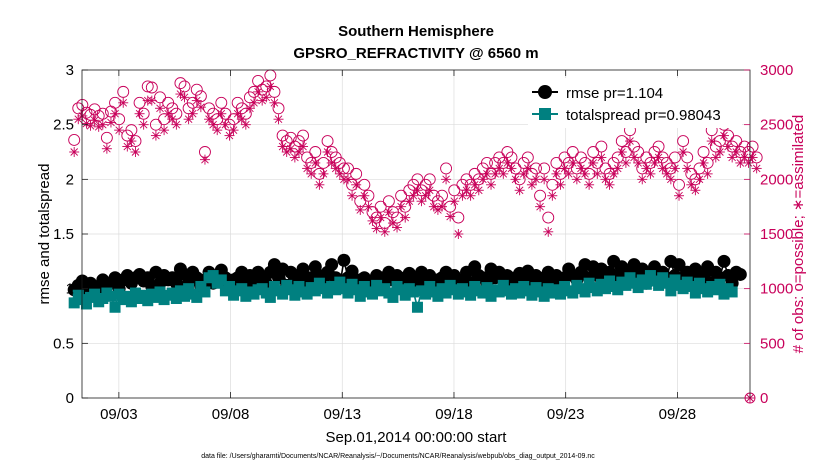  I want to click on y-tick-label-left: 0, so click(70, 398).